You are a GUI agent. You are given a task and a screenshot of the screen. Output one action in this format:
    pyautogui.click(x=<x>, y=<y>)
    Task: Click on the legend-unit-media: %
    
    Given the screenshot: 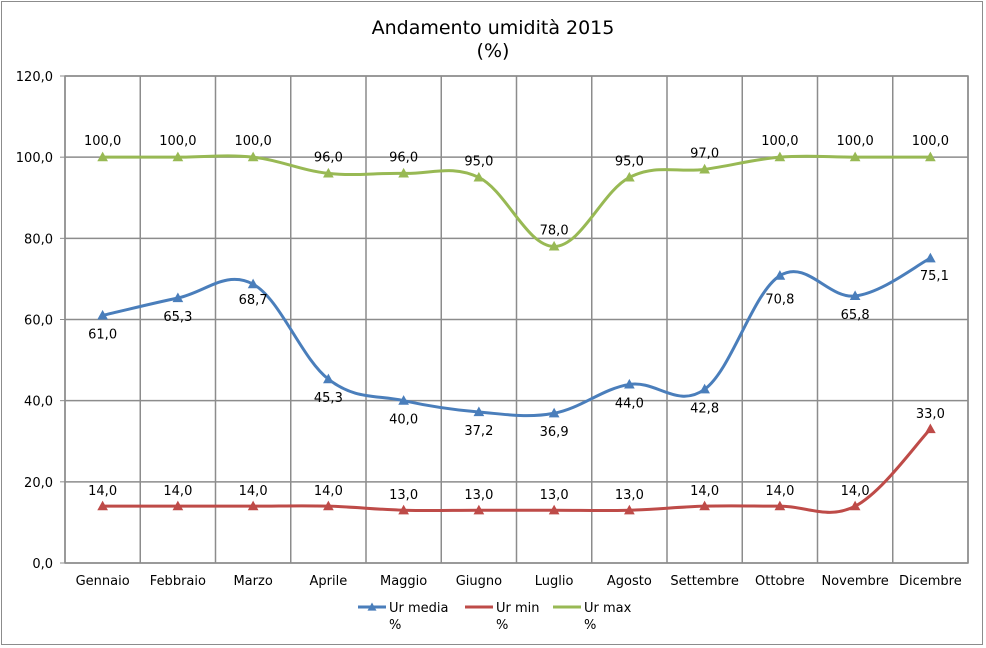 What is the action you would take?
    pyautogui.click(x=395, y=625)
    